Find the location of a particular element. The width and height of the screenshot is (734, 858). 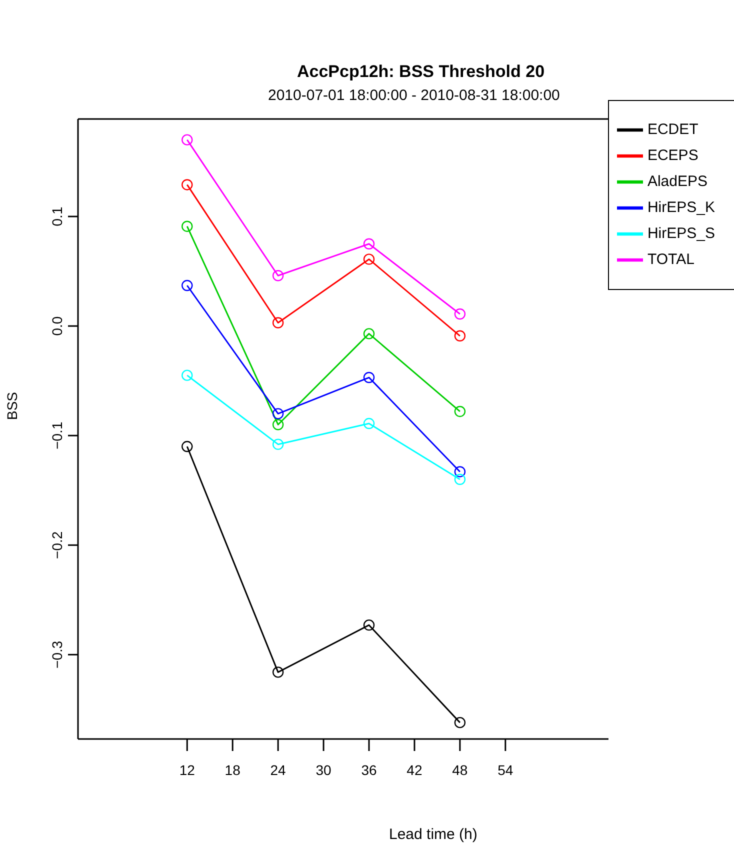

legend-label: ECEPS is located at coordinates (672, 155).